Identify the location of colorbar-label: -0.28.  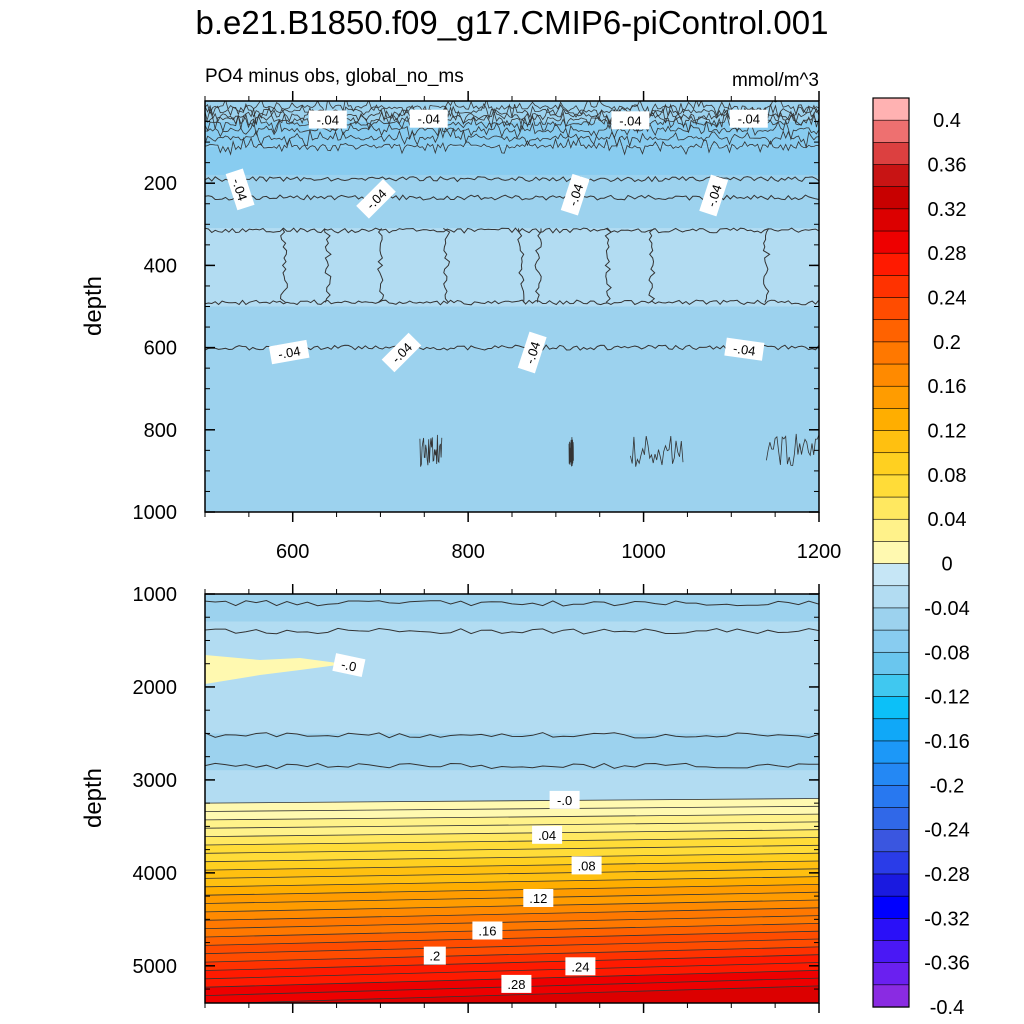
(947, 875).